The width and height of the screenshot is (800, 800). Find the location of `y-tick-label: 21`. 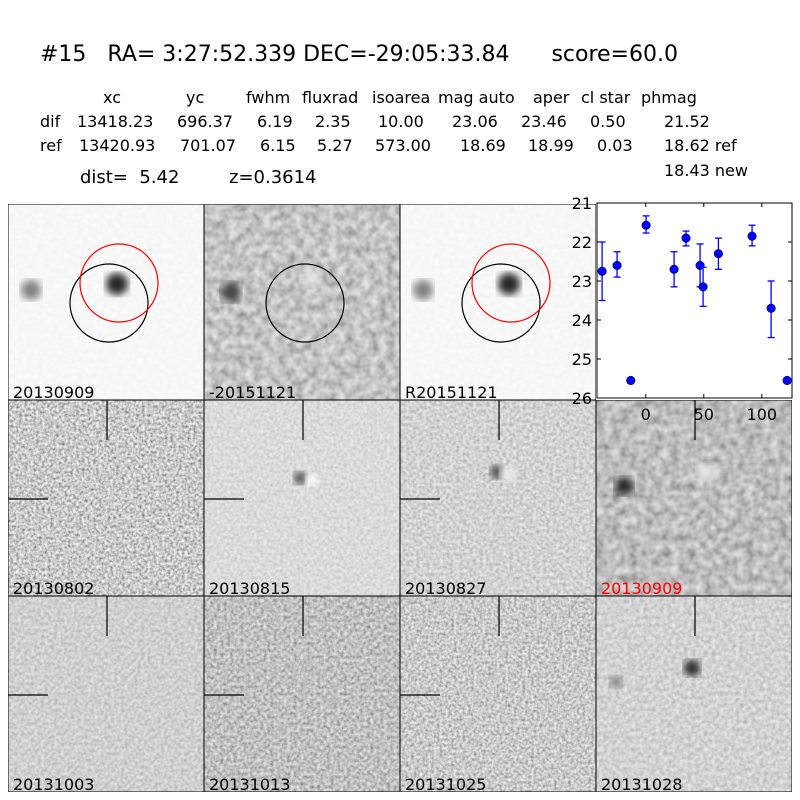

y-tick-label: 21 is located at coordinates (582, 203).